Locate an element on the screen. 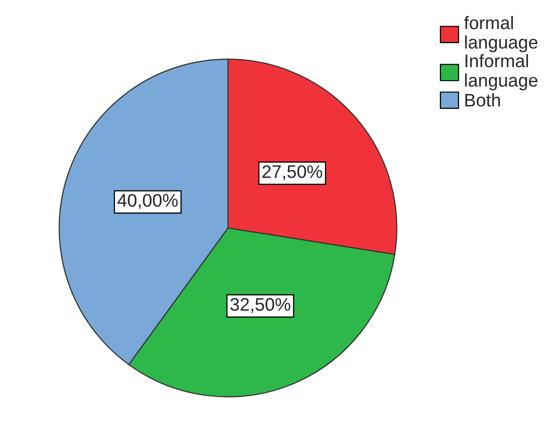 The width and height of the screenshot is (559, 437). data-label: 32,50% is located at coordinates (260, 305).